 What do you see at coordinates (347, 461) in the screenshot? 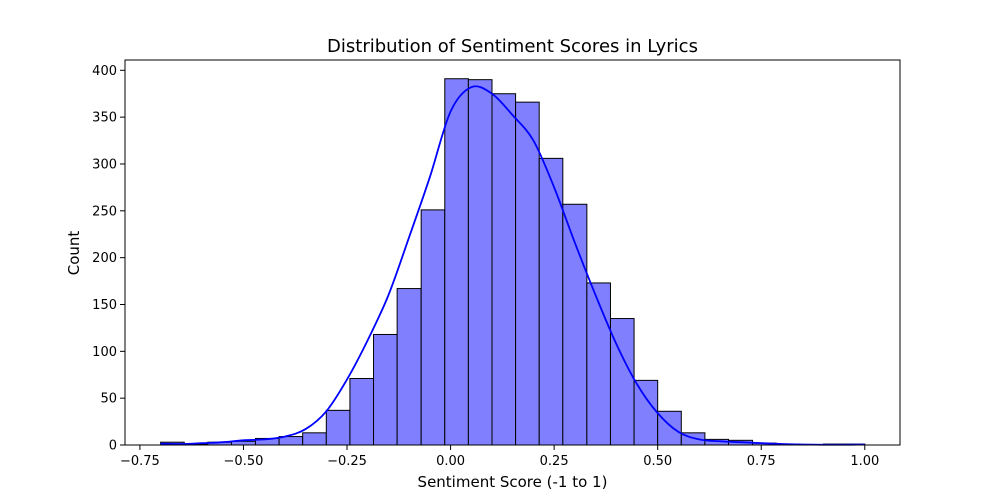
I see `x-tick-label: −0.25` at bounding box center [347, 461].